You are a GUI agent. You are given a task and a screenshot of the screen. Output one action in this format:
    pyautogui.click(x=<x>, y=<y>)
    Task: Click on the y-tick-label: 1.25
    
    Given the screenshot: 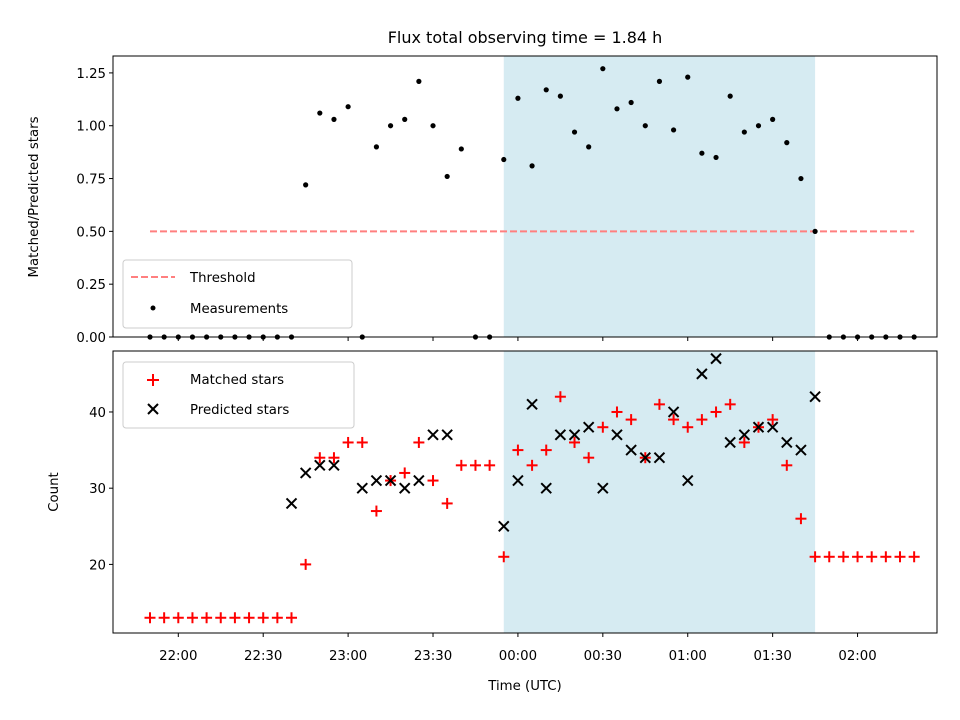 What is the action you would take?
    pyautogui.click(x=91, y=74)
    